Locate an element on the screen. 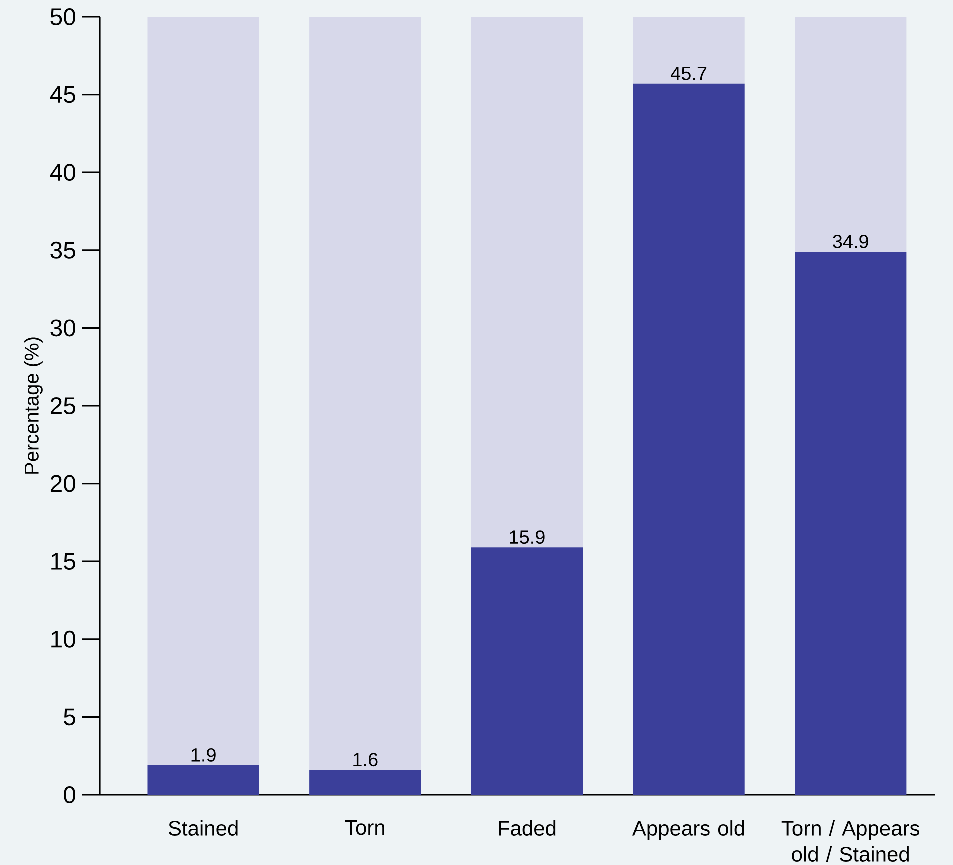  y-tick-label: 40 is located at coordinates (63, 172).